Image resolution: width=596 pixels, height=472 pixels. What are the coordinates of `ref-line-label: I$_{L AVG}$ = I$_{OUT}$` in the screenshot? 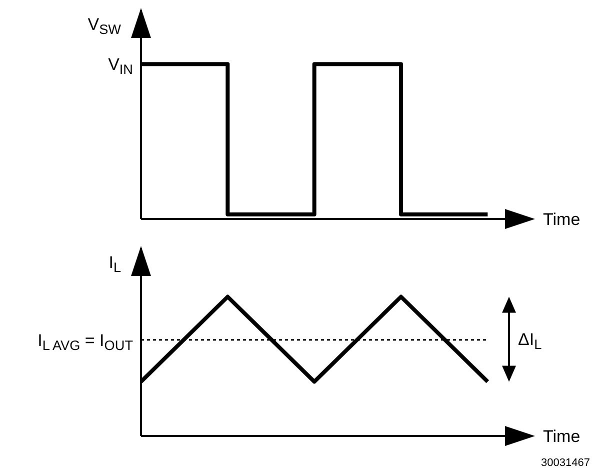 It's located at (85, 342).